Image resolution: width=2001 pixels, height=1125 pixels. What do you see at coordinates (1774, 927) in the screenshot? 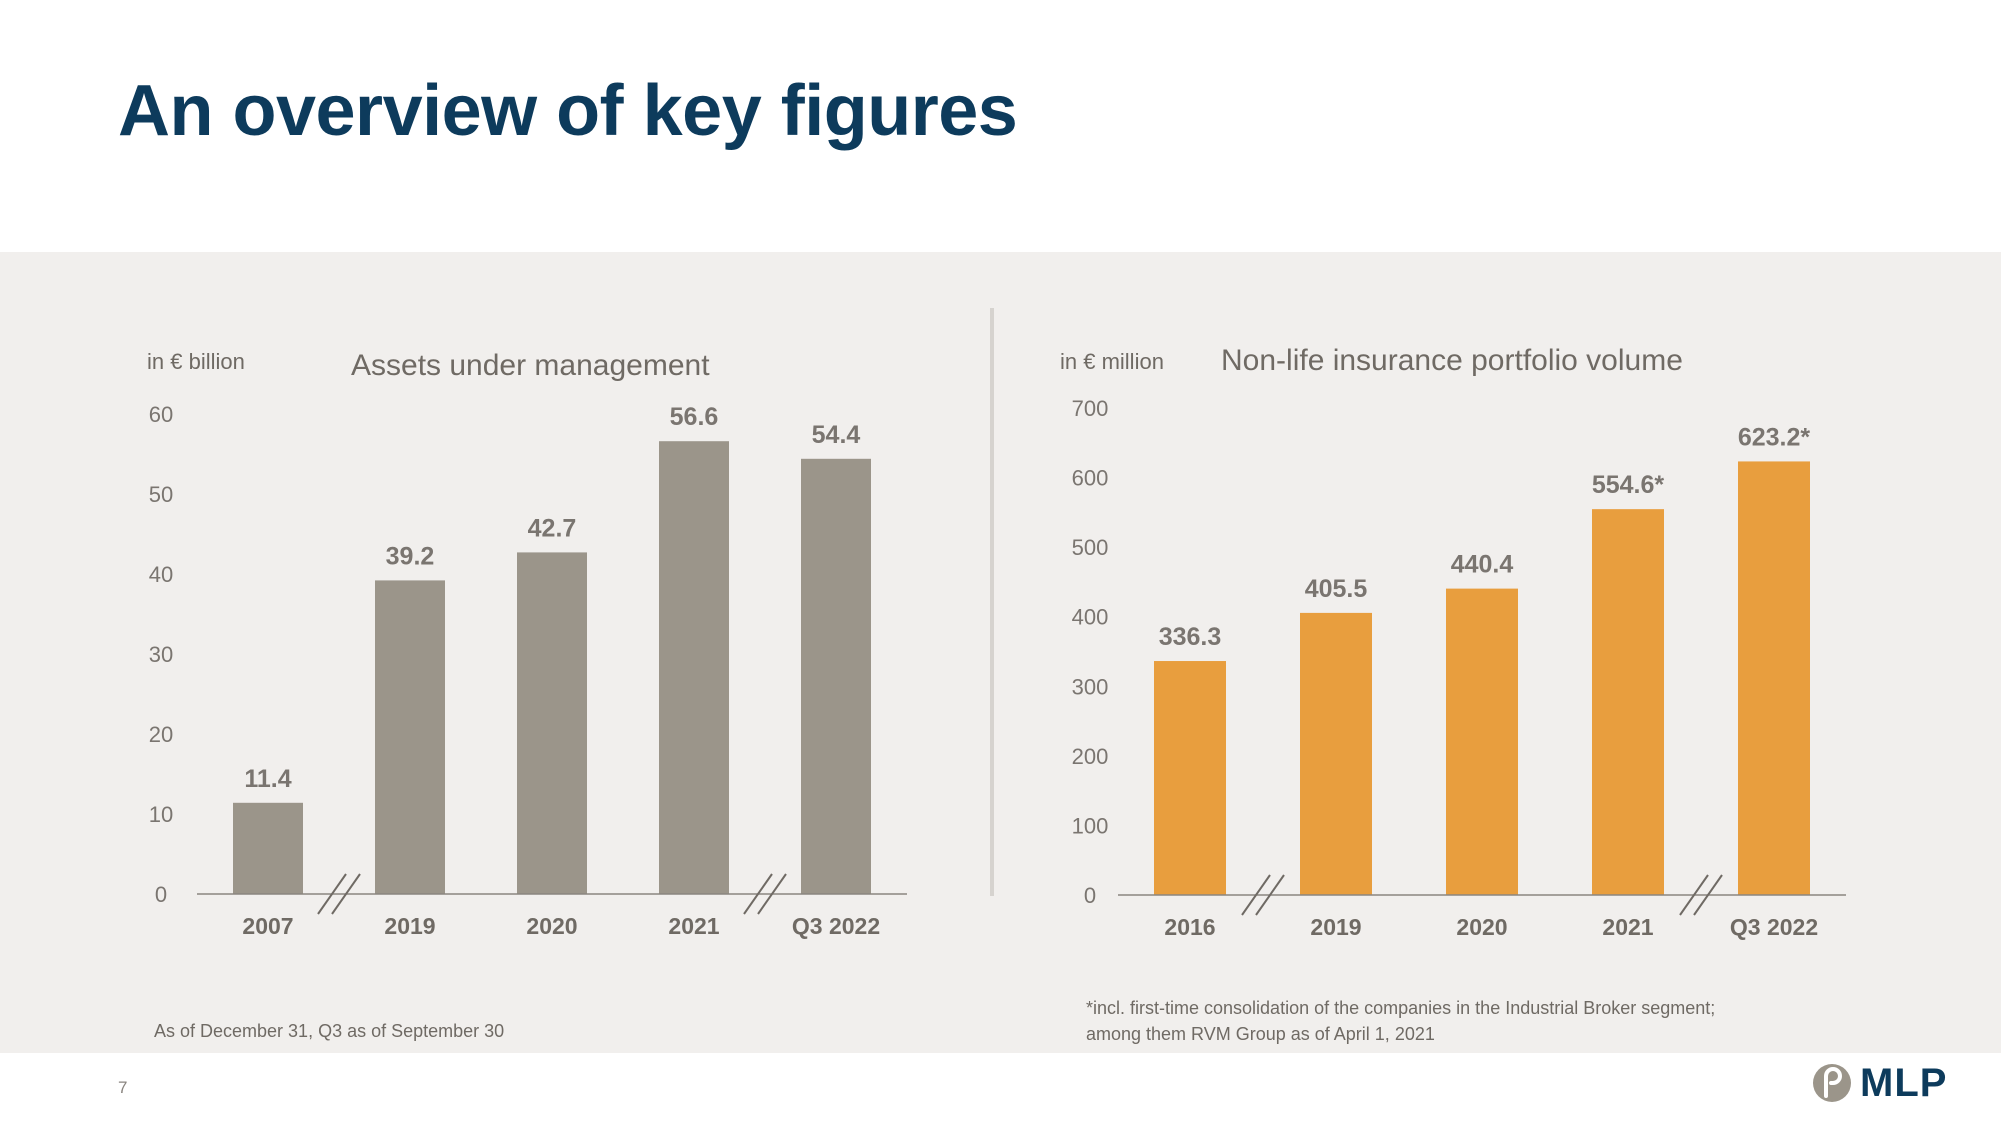
I see `nonlife-x-tick: Q3 2022` at bounding box center [1774, 927].